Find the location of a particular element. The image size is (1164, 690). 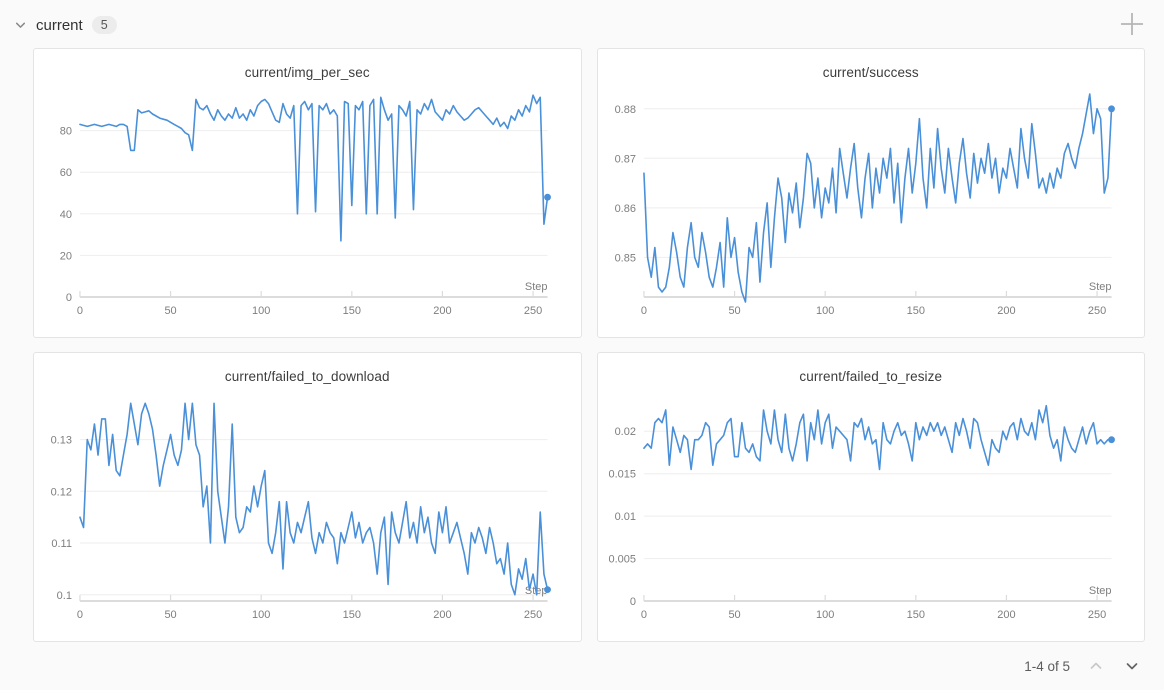

chart-title: current/failed_to_download is located at coordinates (307, 376).